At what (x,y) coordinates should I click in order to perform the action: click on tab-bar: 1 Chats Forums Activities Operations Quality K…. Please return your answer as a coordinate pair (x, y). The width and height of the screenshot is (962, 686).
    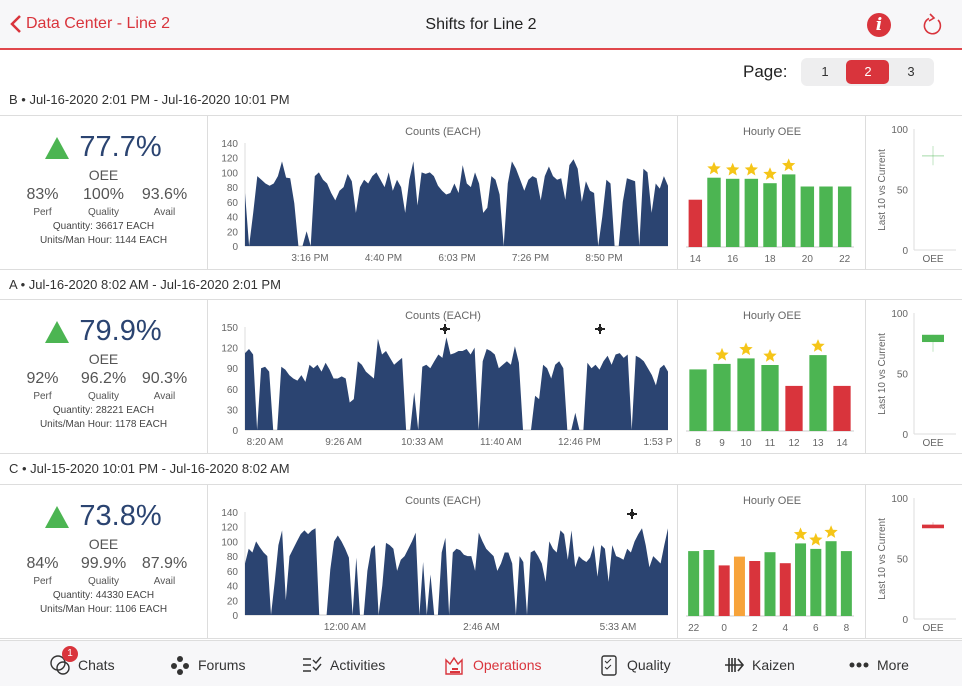
    Looking at the image, I should click on (481, 663).